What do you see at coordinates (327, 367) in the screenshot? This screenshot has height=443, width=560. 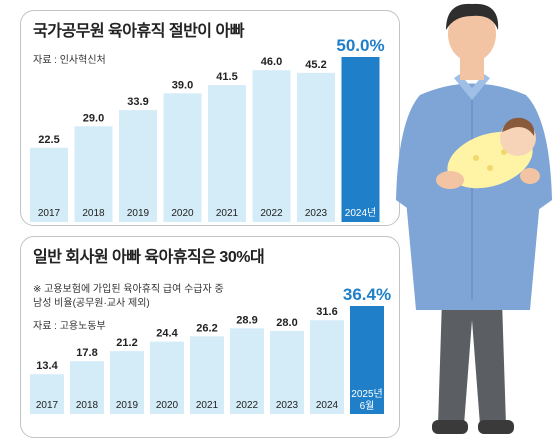 I see `bar-2024` at bounding box center [327, 367].